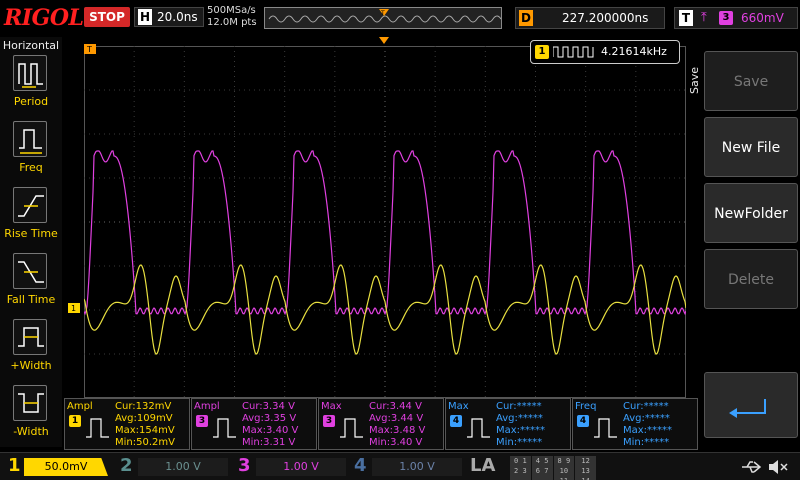 The height and width of the screenshot is (480, 800). Describe the element at coordinates (14, 465) in the screenshot. I see `channel-1-label: 1` at that location.